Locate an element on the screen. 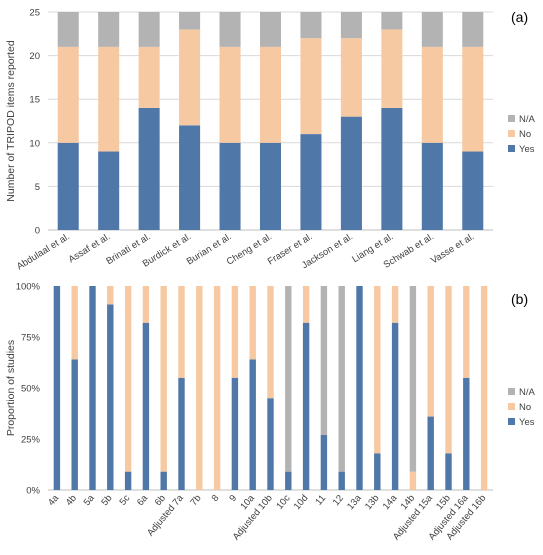  y-axis-title: Proportion of studies is located at coordinates (11, 388).